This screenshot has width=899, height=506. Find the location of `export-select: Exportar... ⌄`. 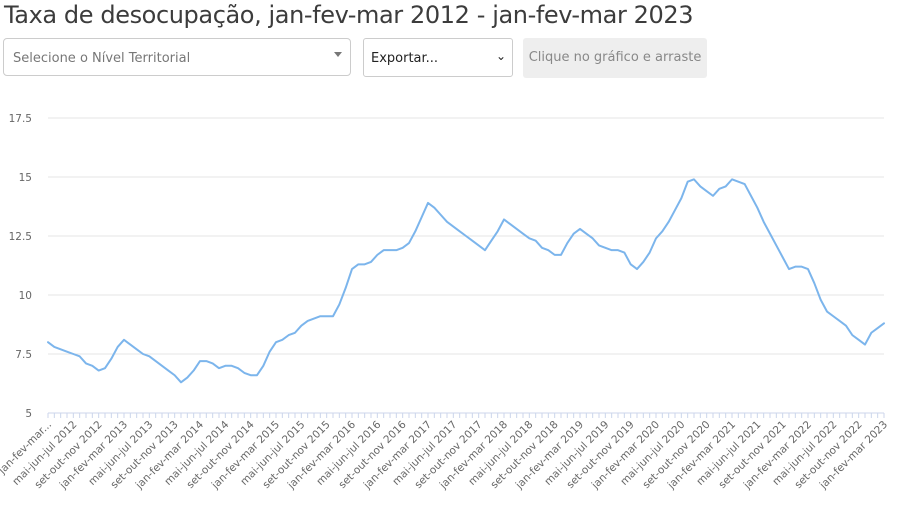

export-select: Exportar... ⌄ is located at coordinates (438, 57).